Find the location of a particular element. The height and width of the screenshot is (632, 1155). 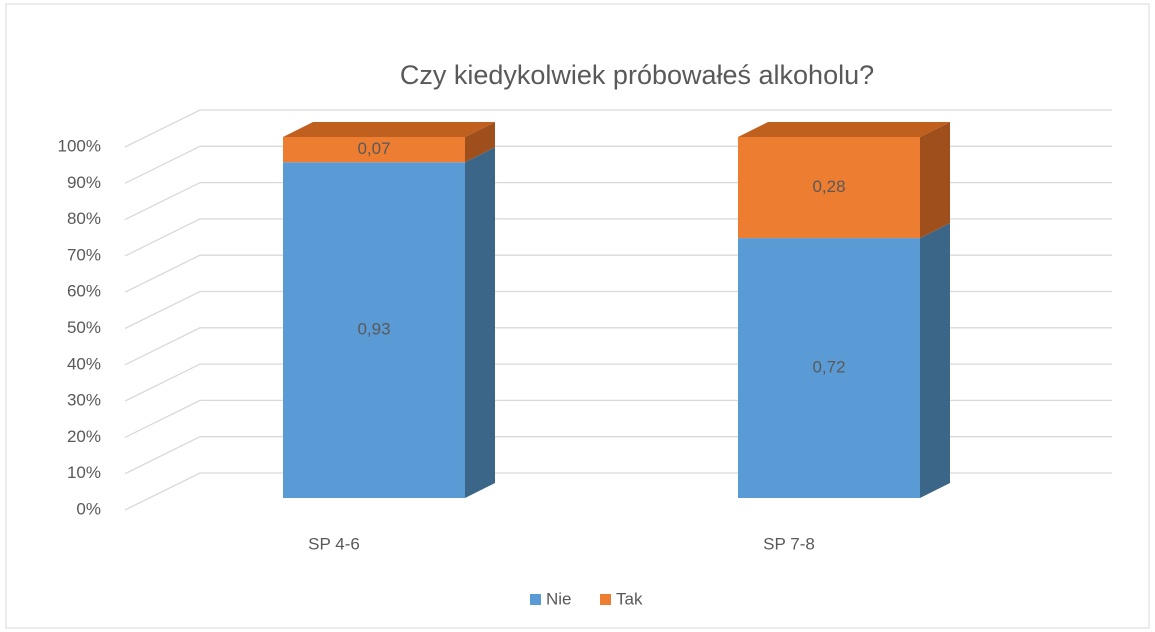

x-tick-label: SP 7-8 is located at coordinates (789, 543).